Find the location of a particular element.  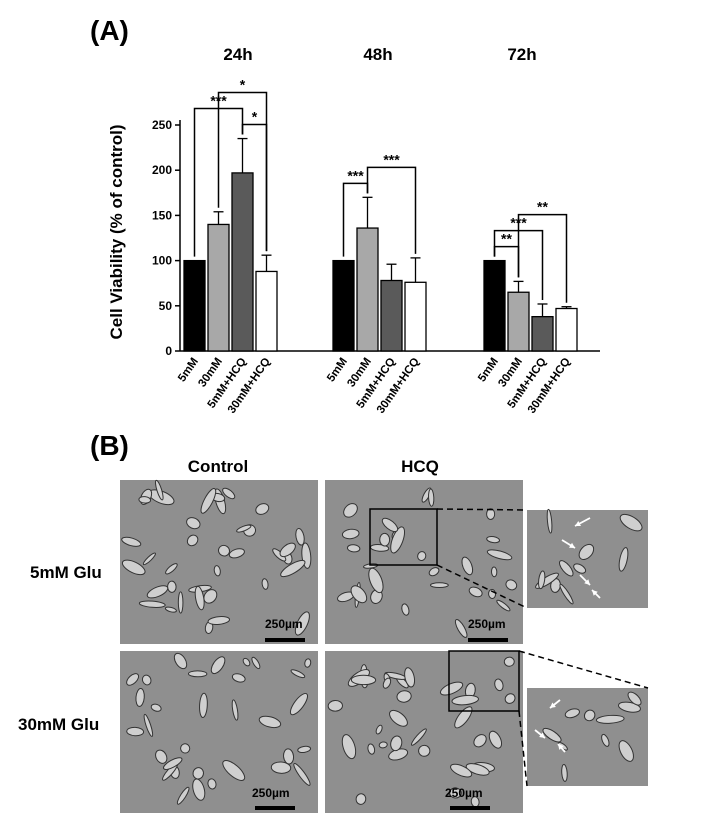

micrograph-control-5mm is located at coordinates (219, 561).